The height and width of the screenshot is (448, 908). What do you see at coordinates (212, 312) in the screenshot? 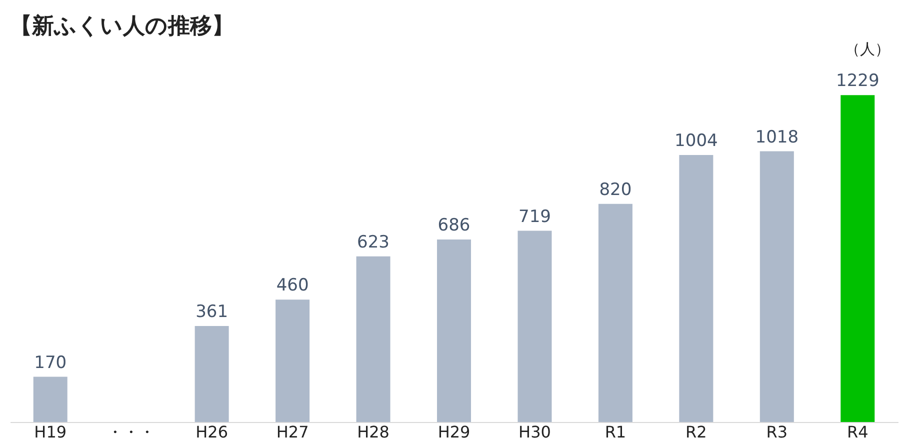
I see `data-label: 361` at bounding box center [212, 312].